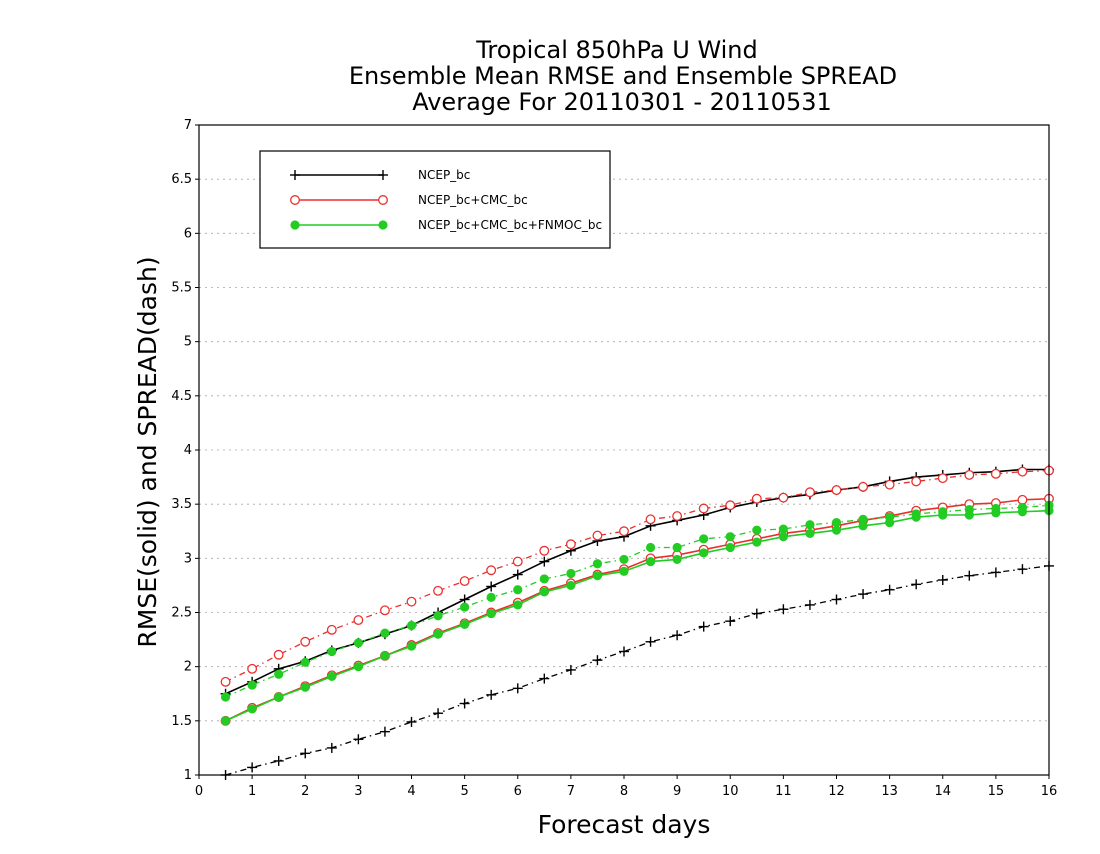  Describe the element at coordinates (181, 288) in the screenshot. I see `y-tick-label-9: 5.5` at that location.